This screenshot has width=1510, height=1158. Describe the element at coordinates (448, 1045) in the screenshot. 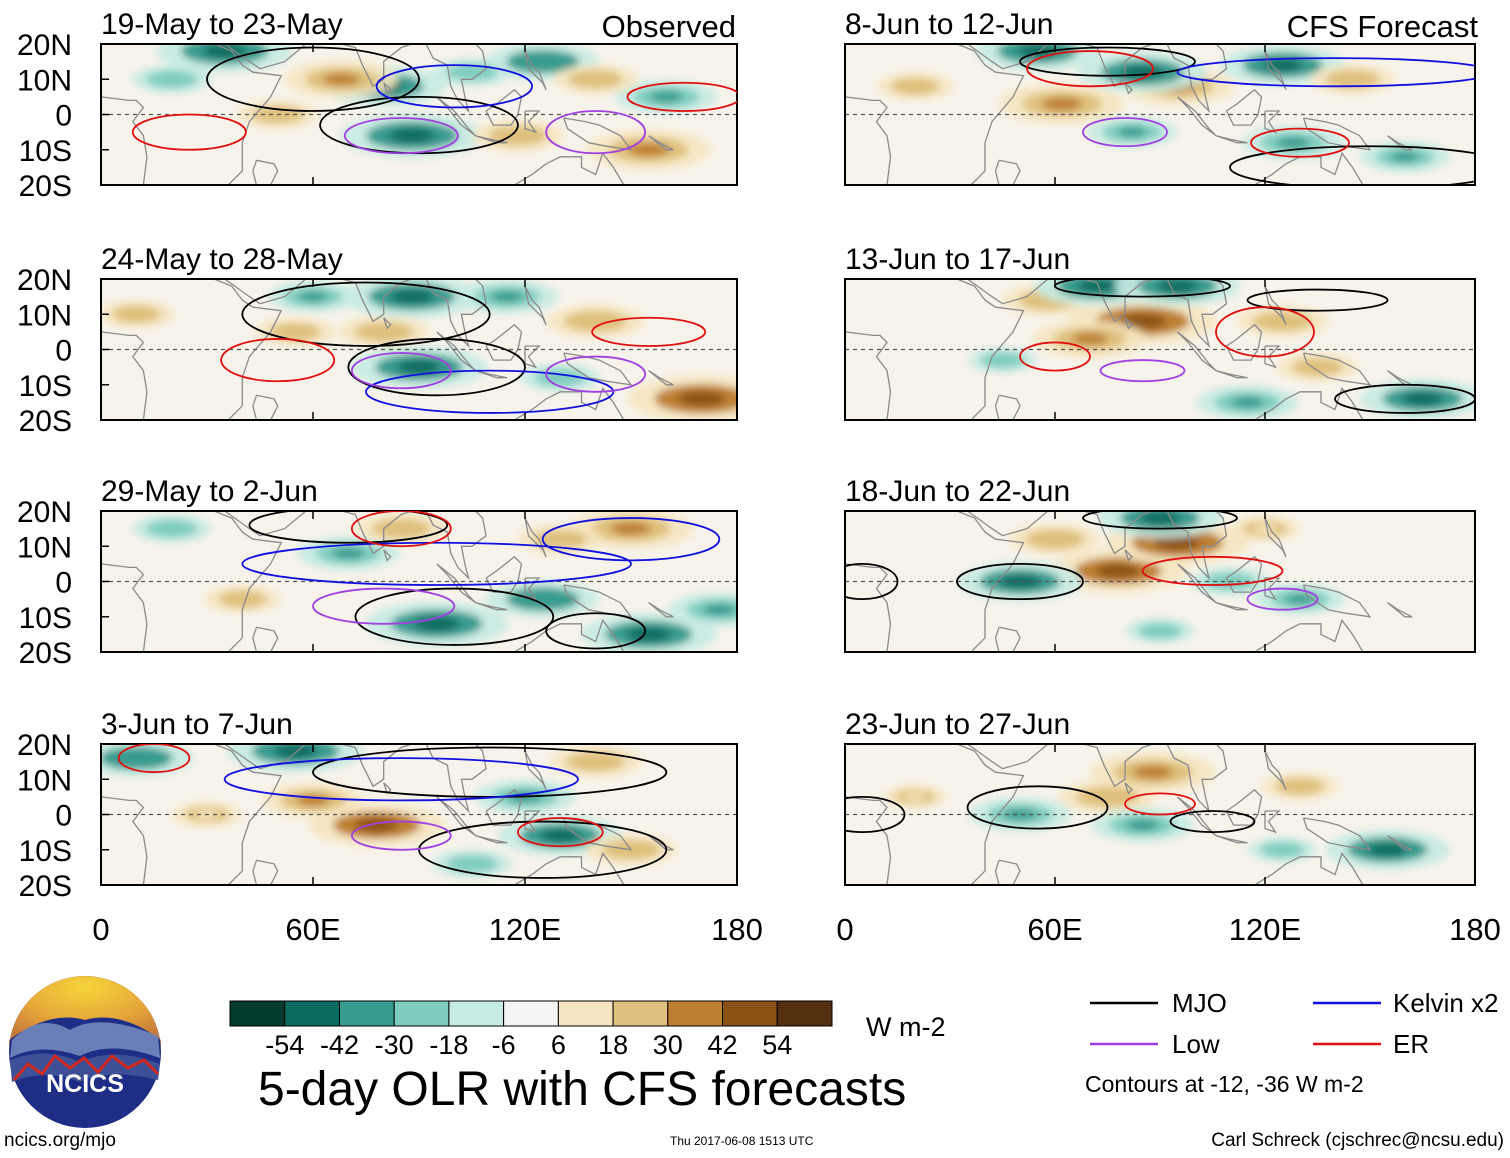

I see `colorbar-tick-label: -18` at that location.